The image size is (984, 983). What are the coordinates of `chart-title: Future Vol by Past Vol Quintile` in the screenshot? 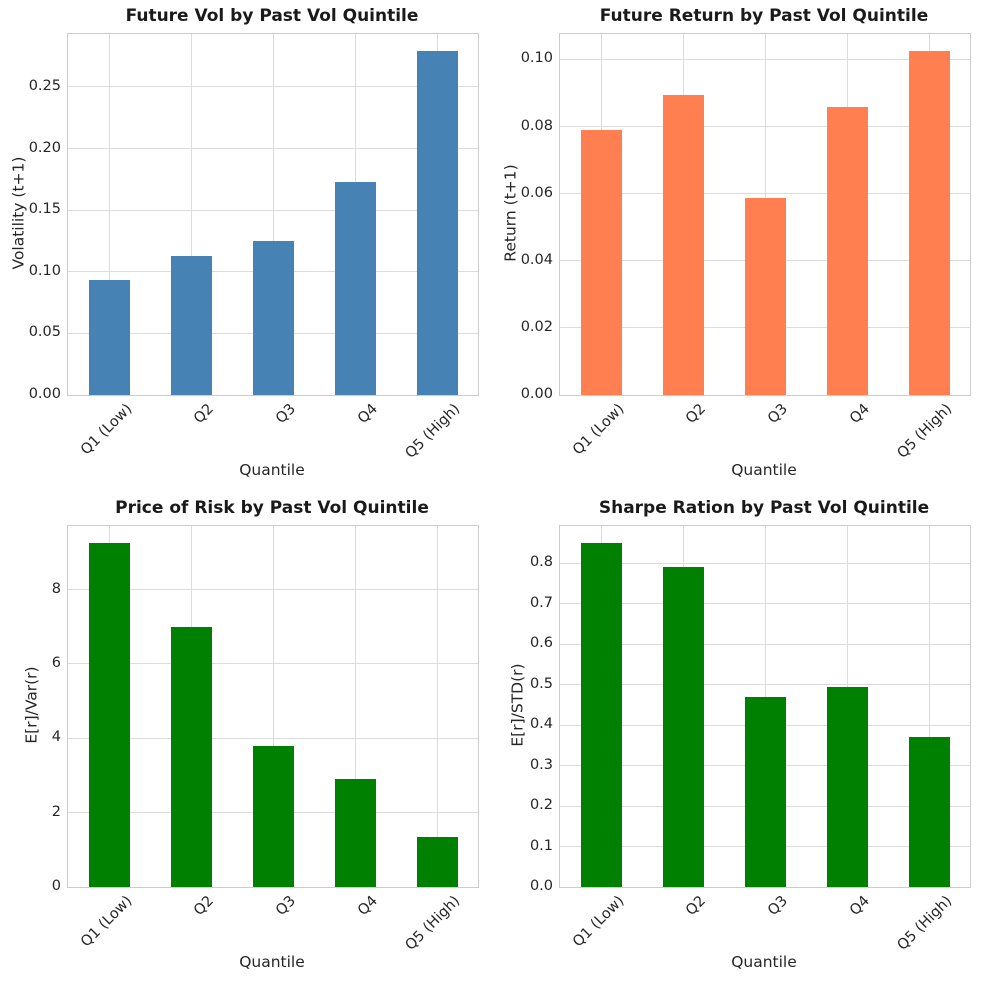 It's located at (272, 16).